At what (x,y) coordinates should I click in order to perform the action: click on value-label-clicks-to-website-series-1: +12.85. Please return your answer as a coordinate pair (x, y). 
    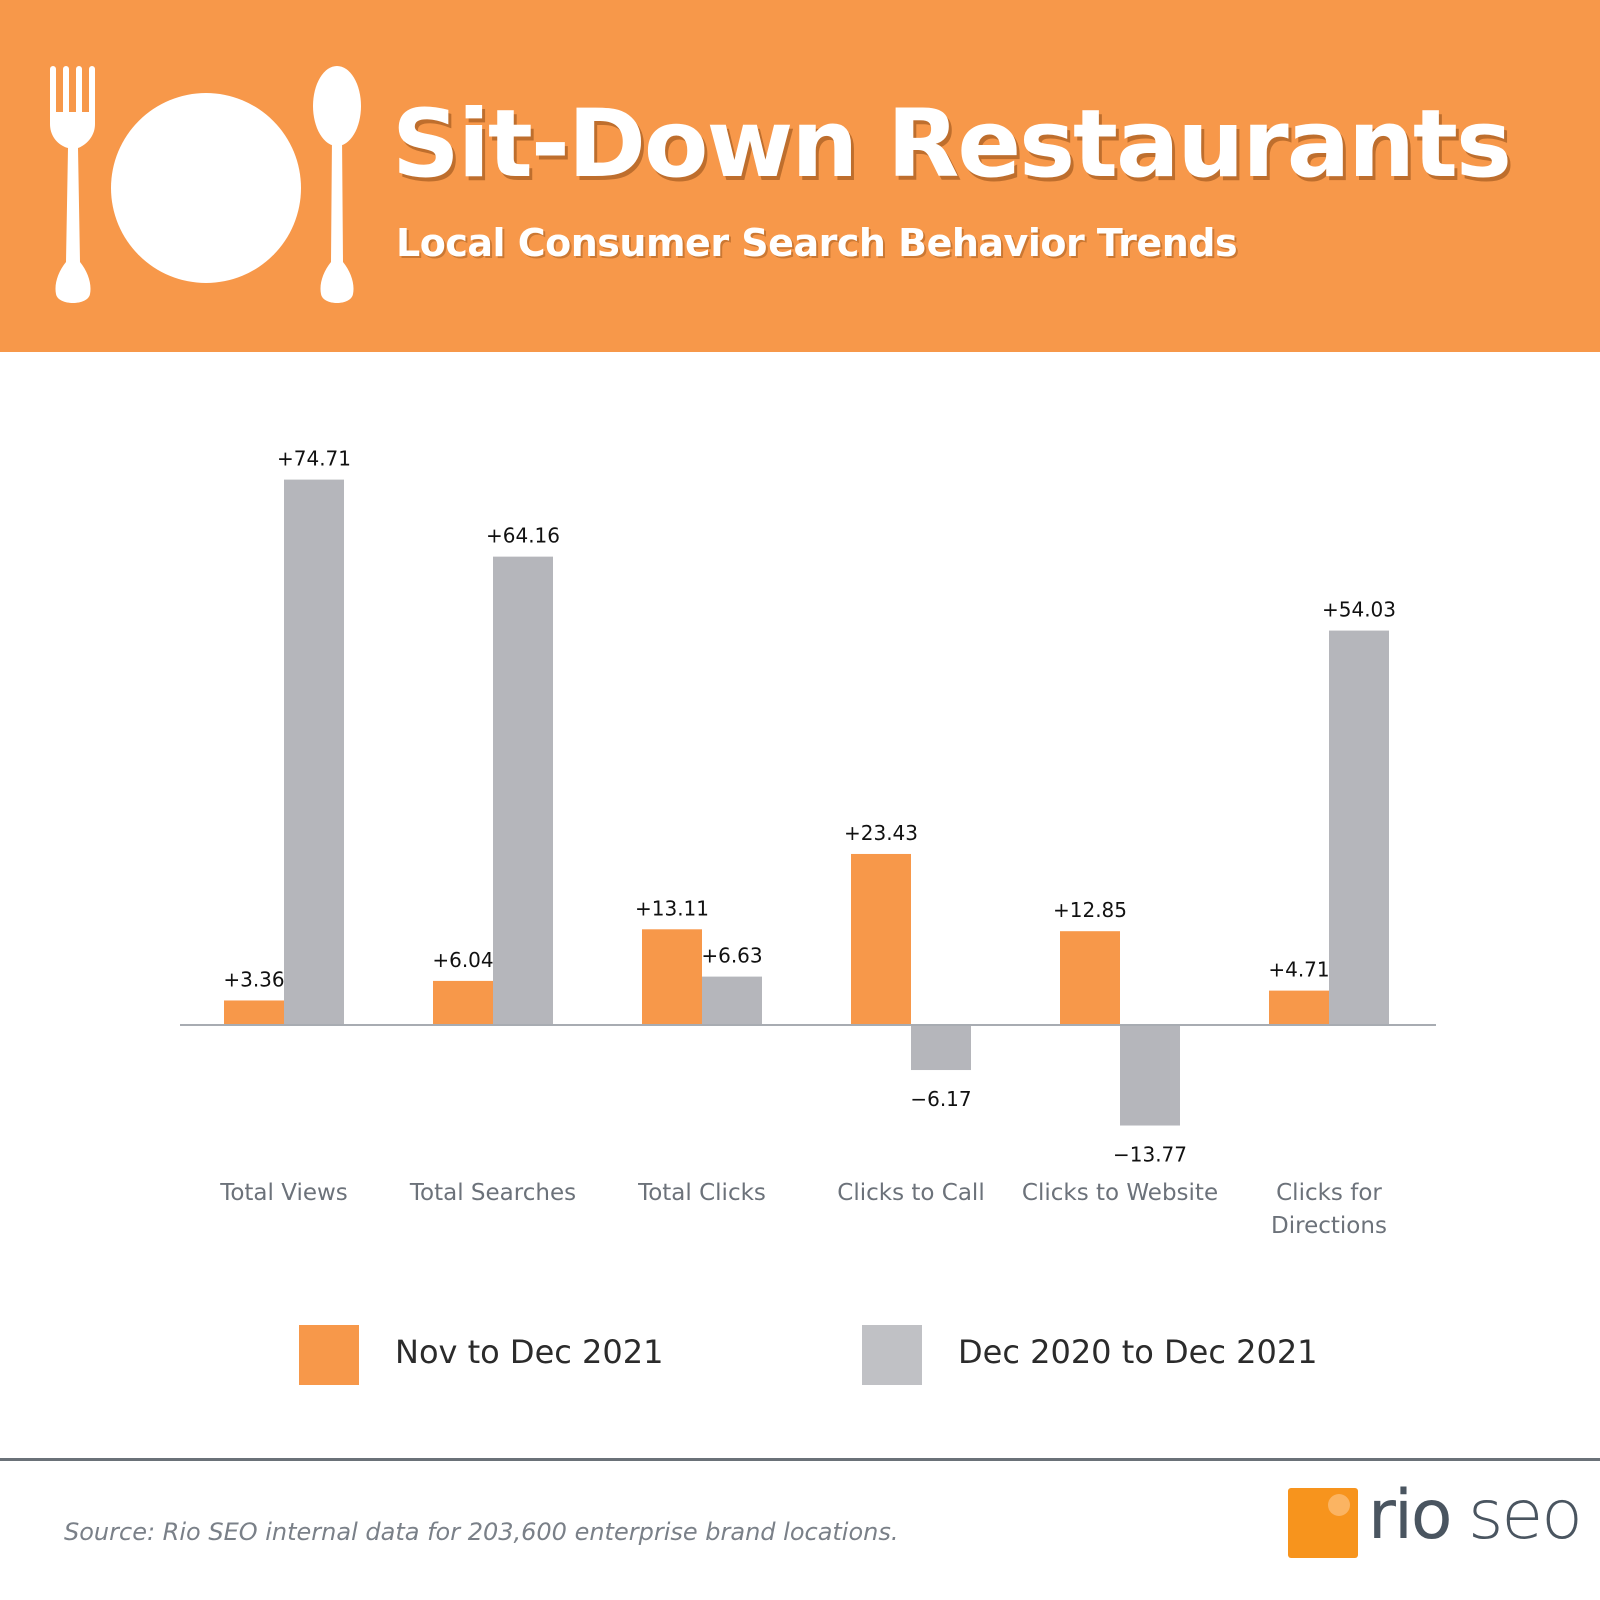
    Looking at the image, I should click on (1090, 910).